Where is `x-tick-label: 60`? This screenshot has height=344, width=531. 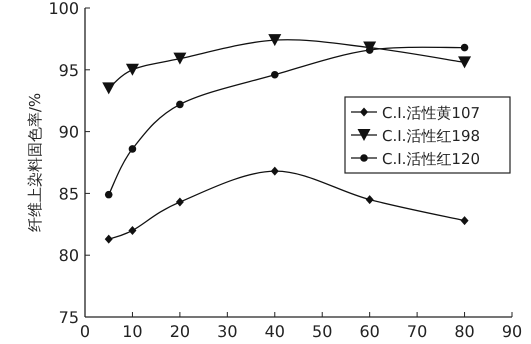
x-tick-label: 60 is located at coordinates (369, 331).